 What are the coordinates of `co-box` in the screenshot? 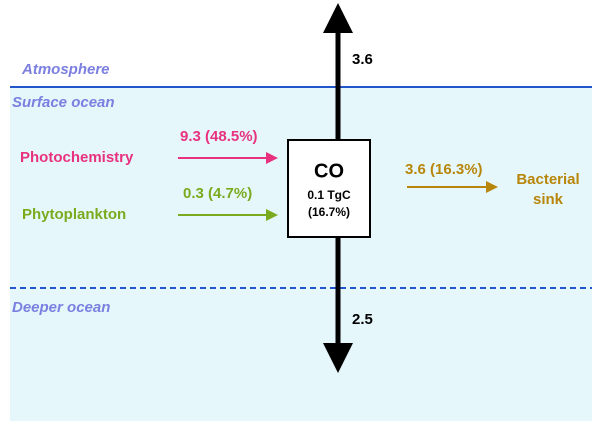 It's located at (329, 188).